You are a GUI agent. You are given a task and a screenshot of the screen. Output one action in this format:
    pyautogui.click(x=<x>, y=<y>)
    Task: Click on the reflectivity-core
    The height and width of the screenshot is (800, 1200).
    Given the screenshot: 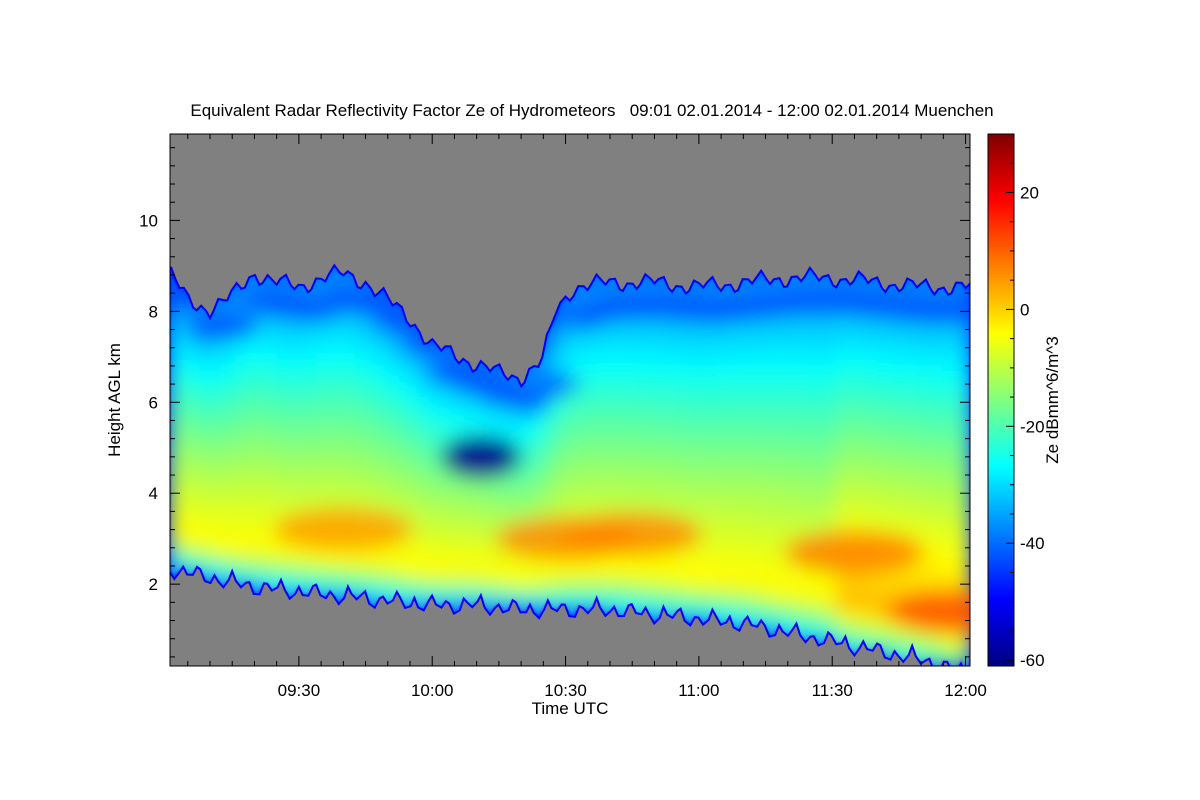 What is the action you would take?
    pyautogui.click(x=928, y=611)
    